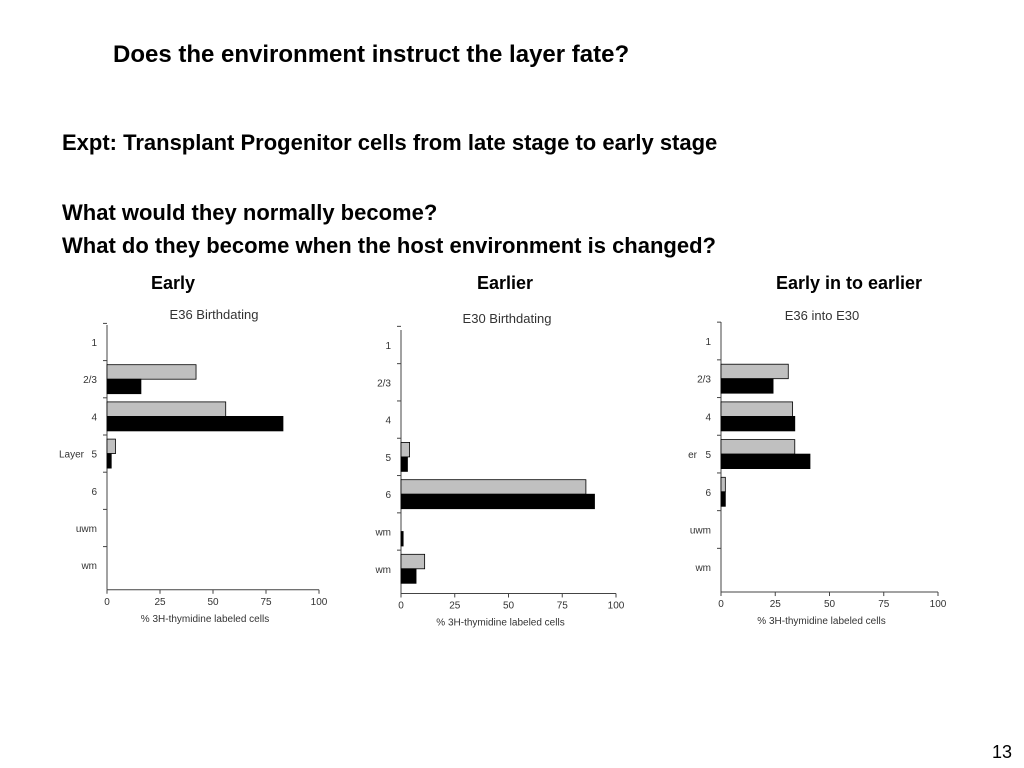 Image resolution: width=1024 pixels, height=768 pixels. Describe the element at coordinates (849, 283) in the screenshot. I see `chart-heading: Early in to earlier` at that location.